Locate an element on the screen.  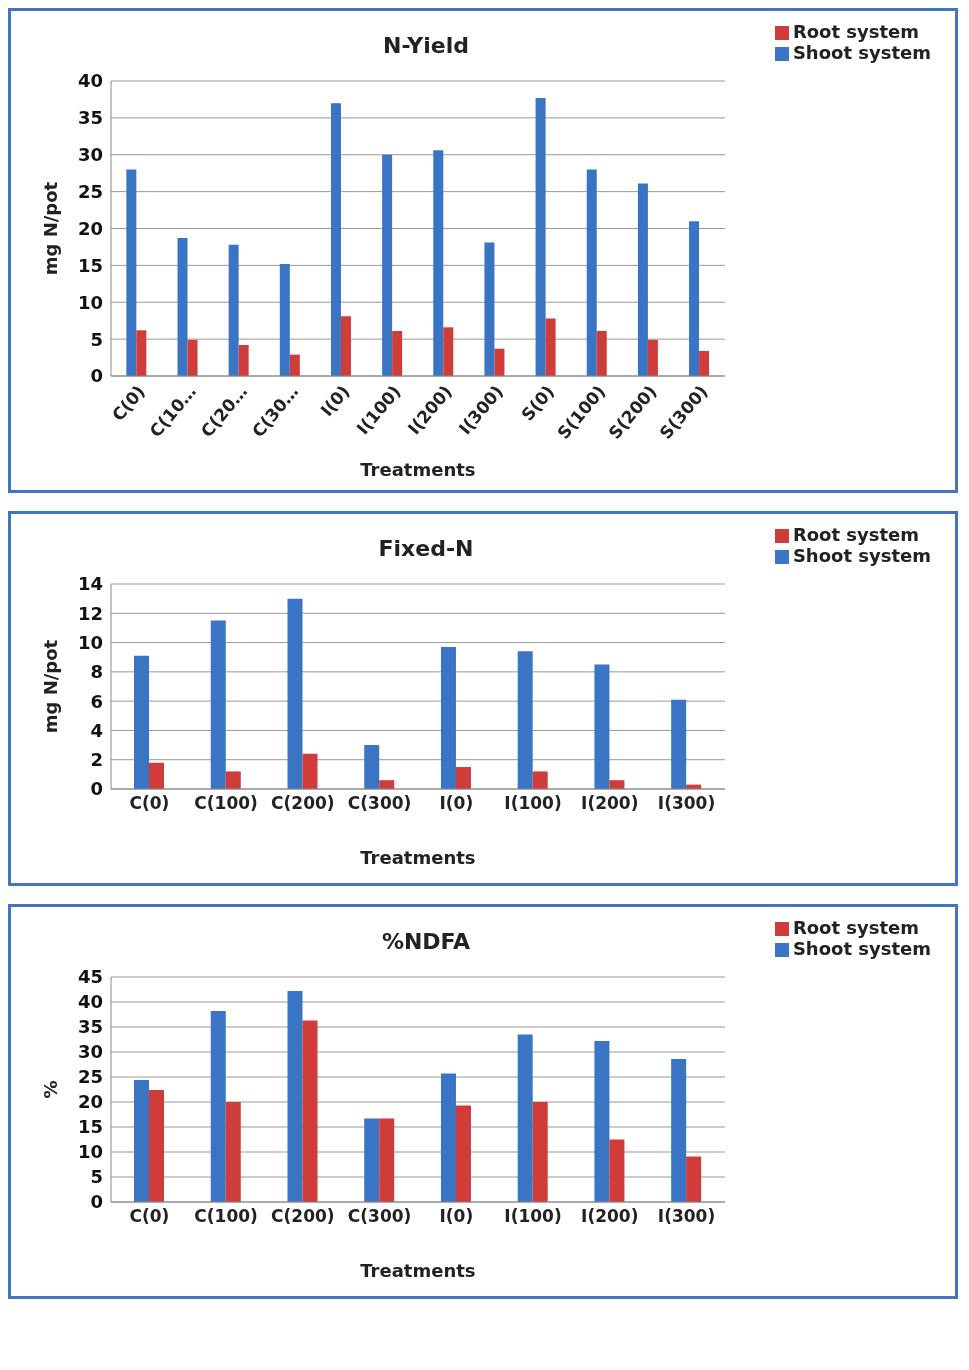
x-tick-label: I(100) is located at coordinates (533, 1216).